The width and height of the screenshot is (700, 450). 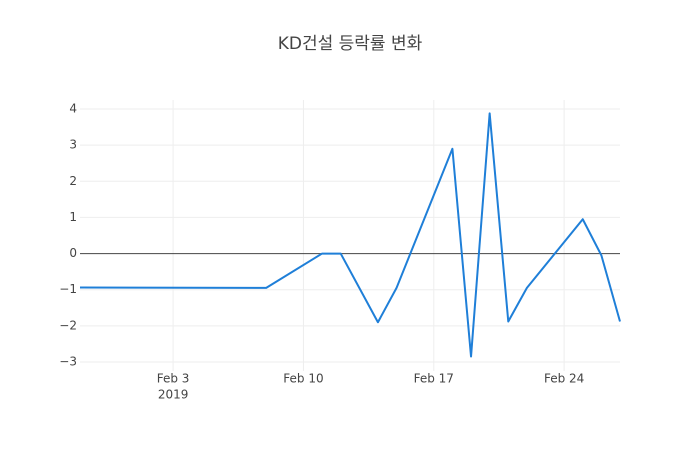 What do you see at coordinates (564, 379) in the screenshot?
I see `x-tick-label: Feb 24` at bounding box center [564, 379].